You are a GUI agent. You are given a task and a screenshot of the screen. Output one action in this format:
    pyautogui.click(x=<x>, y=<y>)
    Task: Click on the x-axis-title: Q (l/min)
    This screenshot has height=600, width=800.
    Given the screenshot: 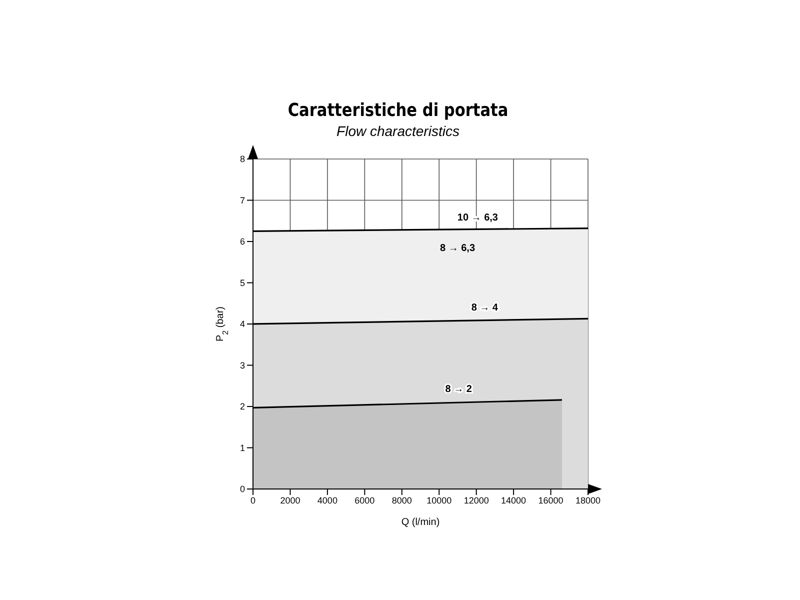 What is the action you would take?
    pyautogui.click(x=420, y=522)
    